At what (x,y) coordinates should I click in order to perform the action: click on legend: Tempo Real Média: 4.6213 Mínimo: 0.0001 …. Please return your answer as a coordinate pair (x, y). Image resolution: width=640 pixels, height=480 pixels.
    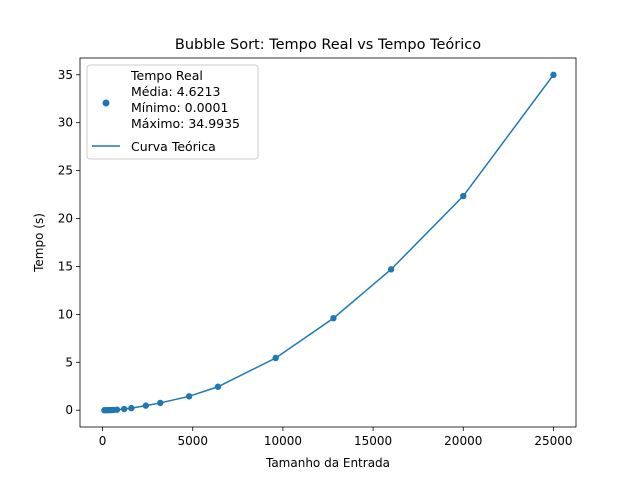
    Looking at the image, I should click on (172, 112).